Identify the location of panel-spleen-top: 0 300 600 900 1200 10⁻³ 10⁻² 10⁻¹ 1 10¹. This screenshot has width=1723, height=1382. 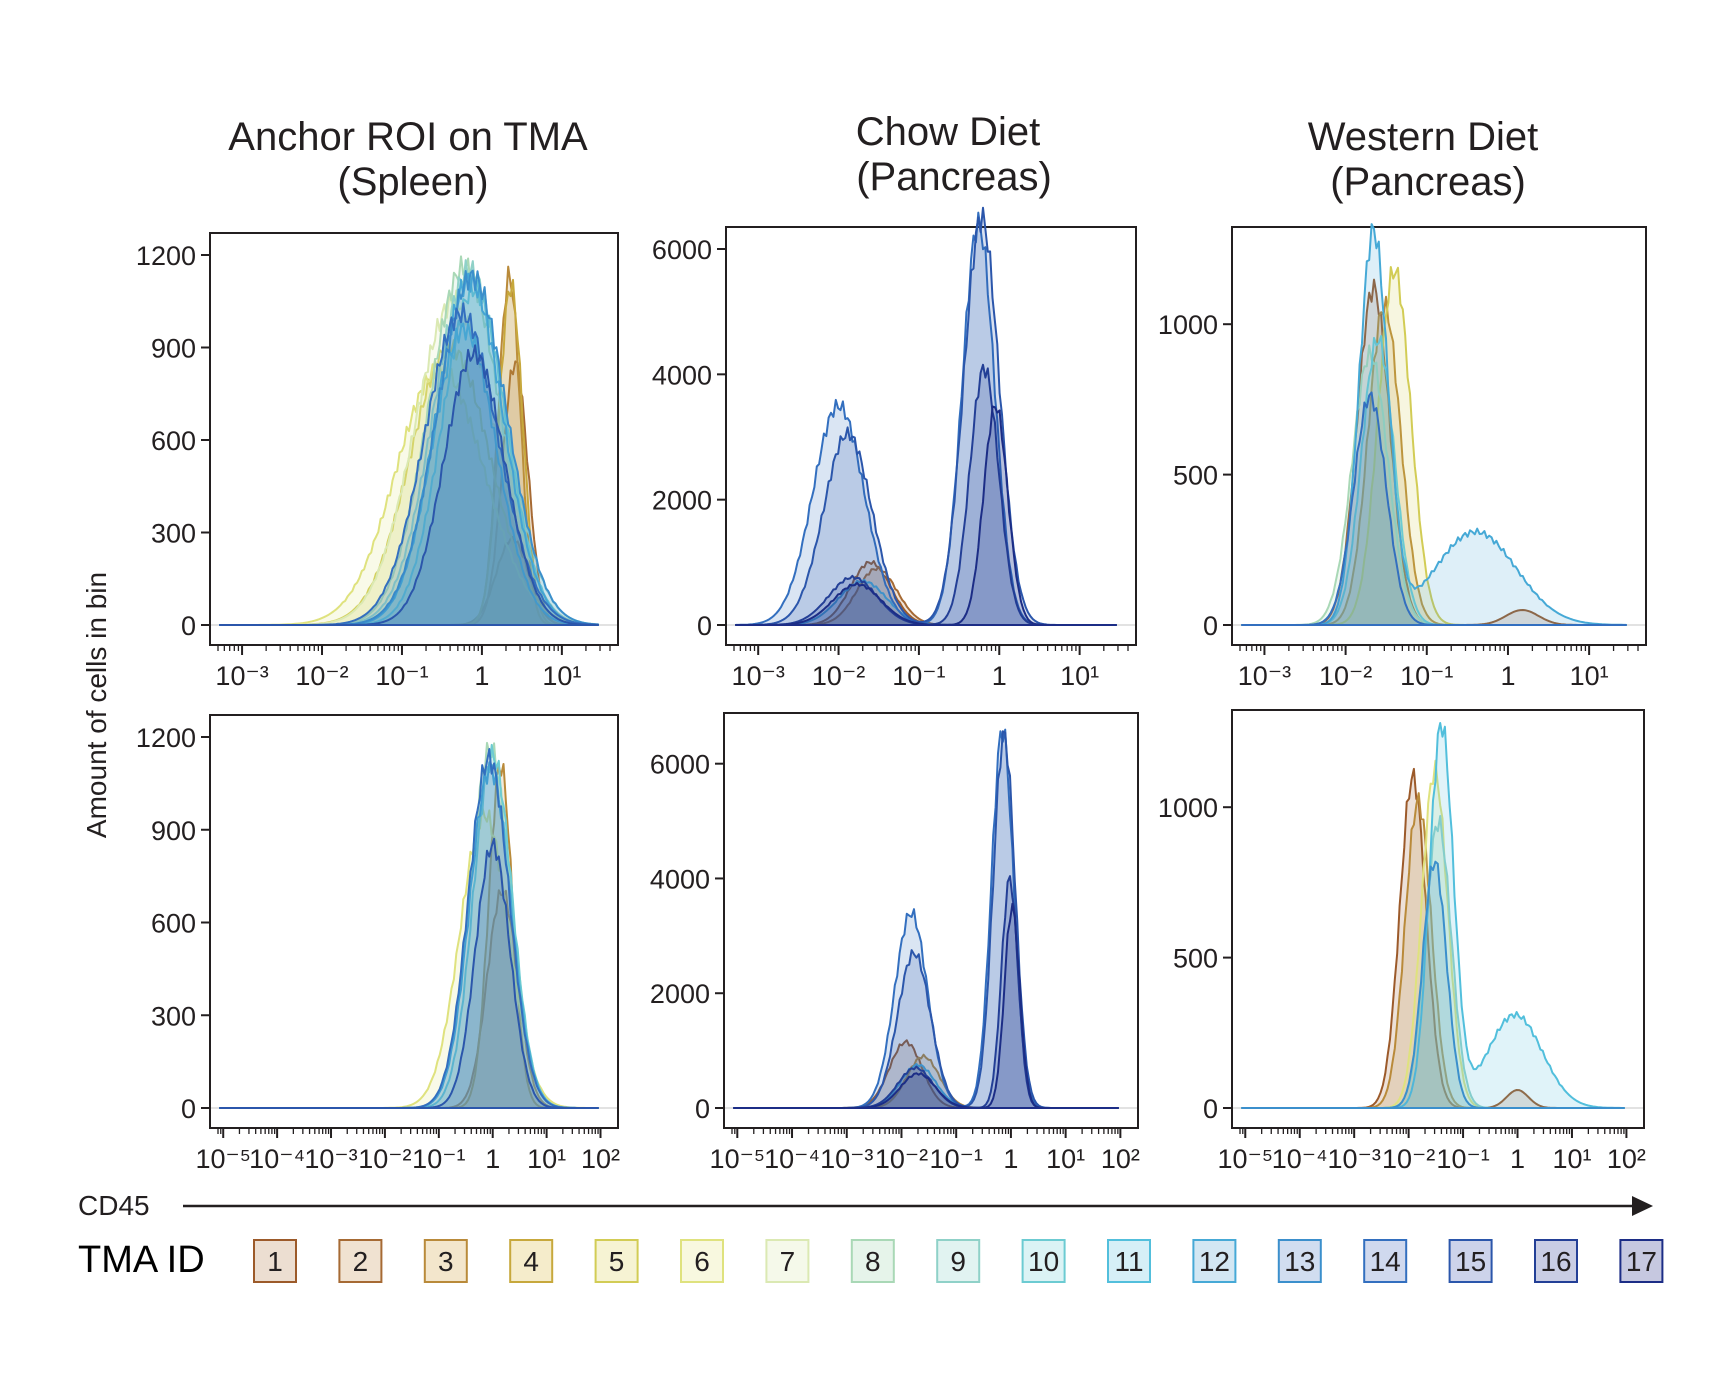
(377, 461).